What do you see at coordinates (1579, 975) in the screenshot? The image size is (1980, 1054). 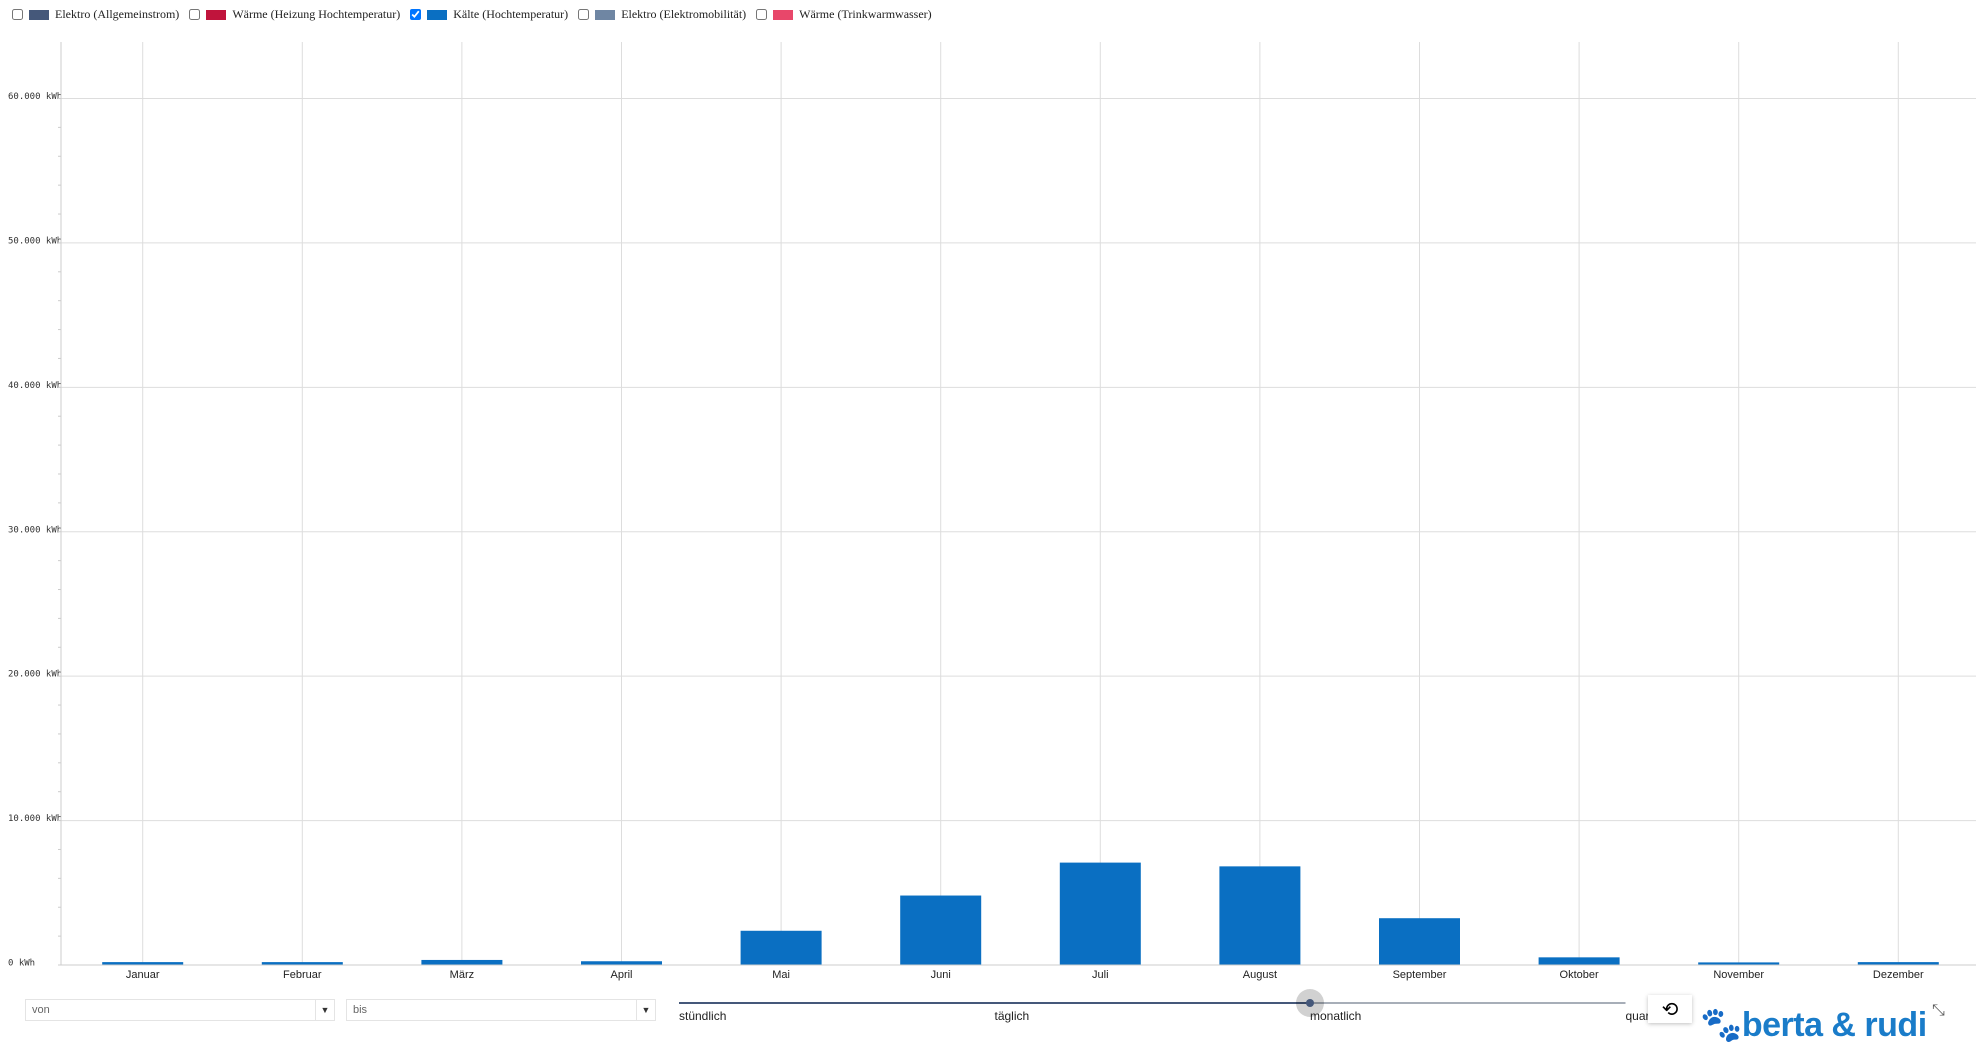 I see `x-tick-label: Oktober` at bounding box center [1579, 975].